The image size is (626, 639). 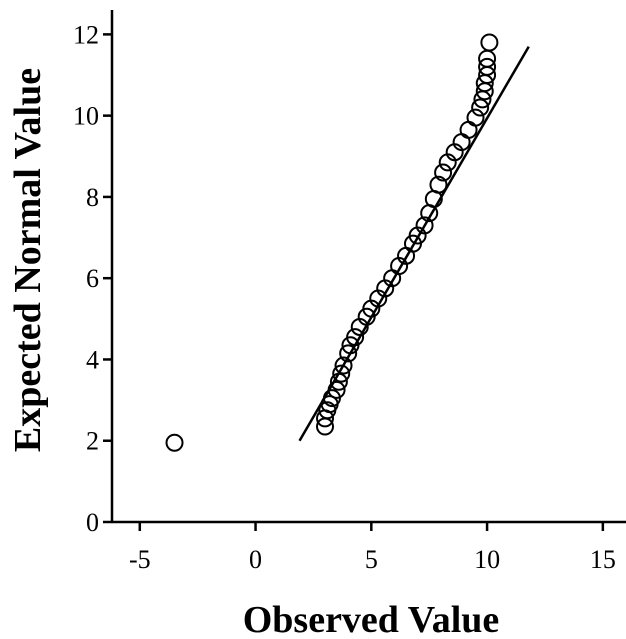 I want to click on y-tick-label: 4, so click(x=92, y=359).